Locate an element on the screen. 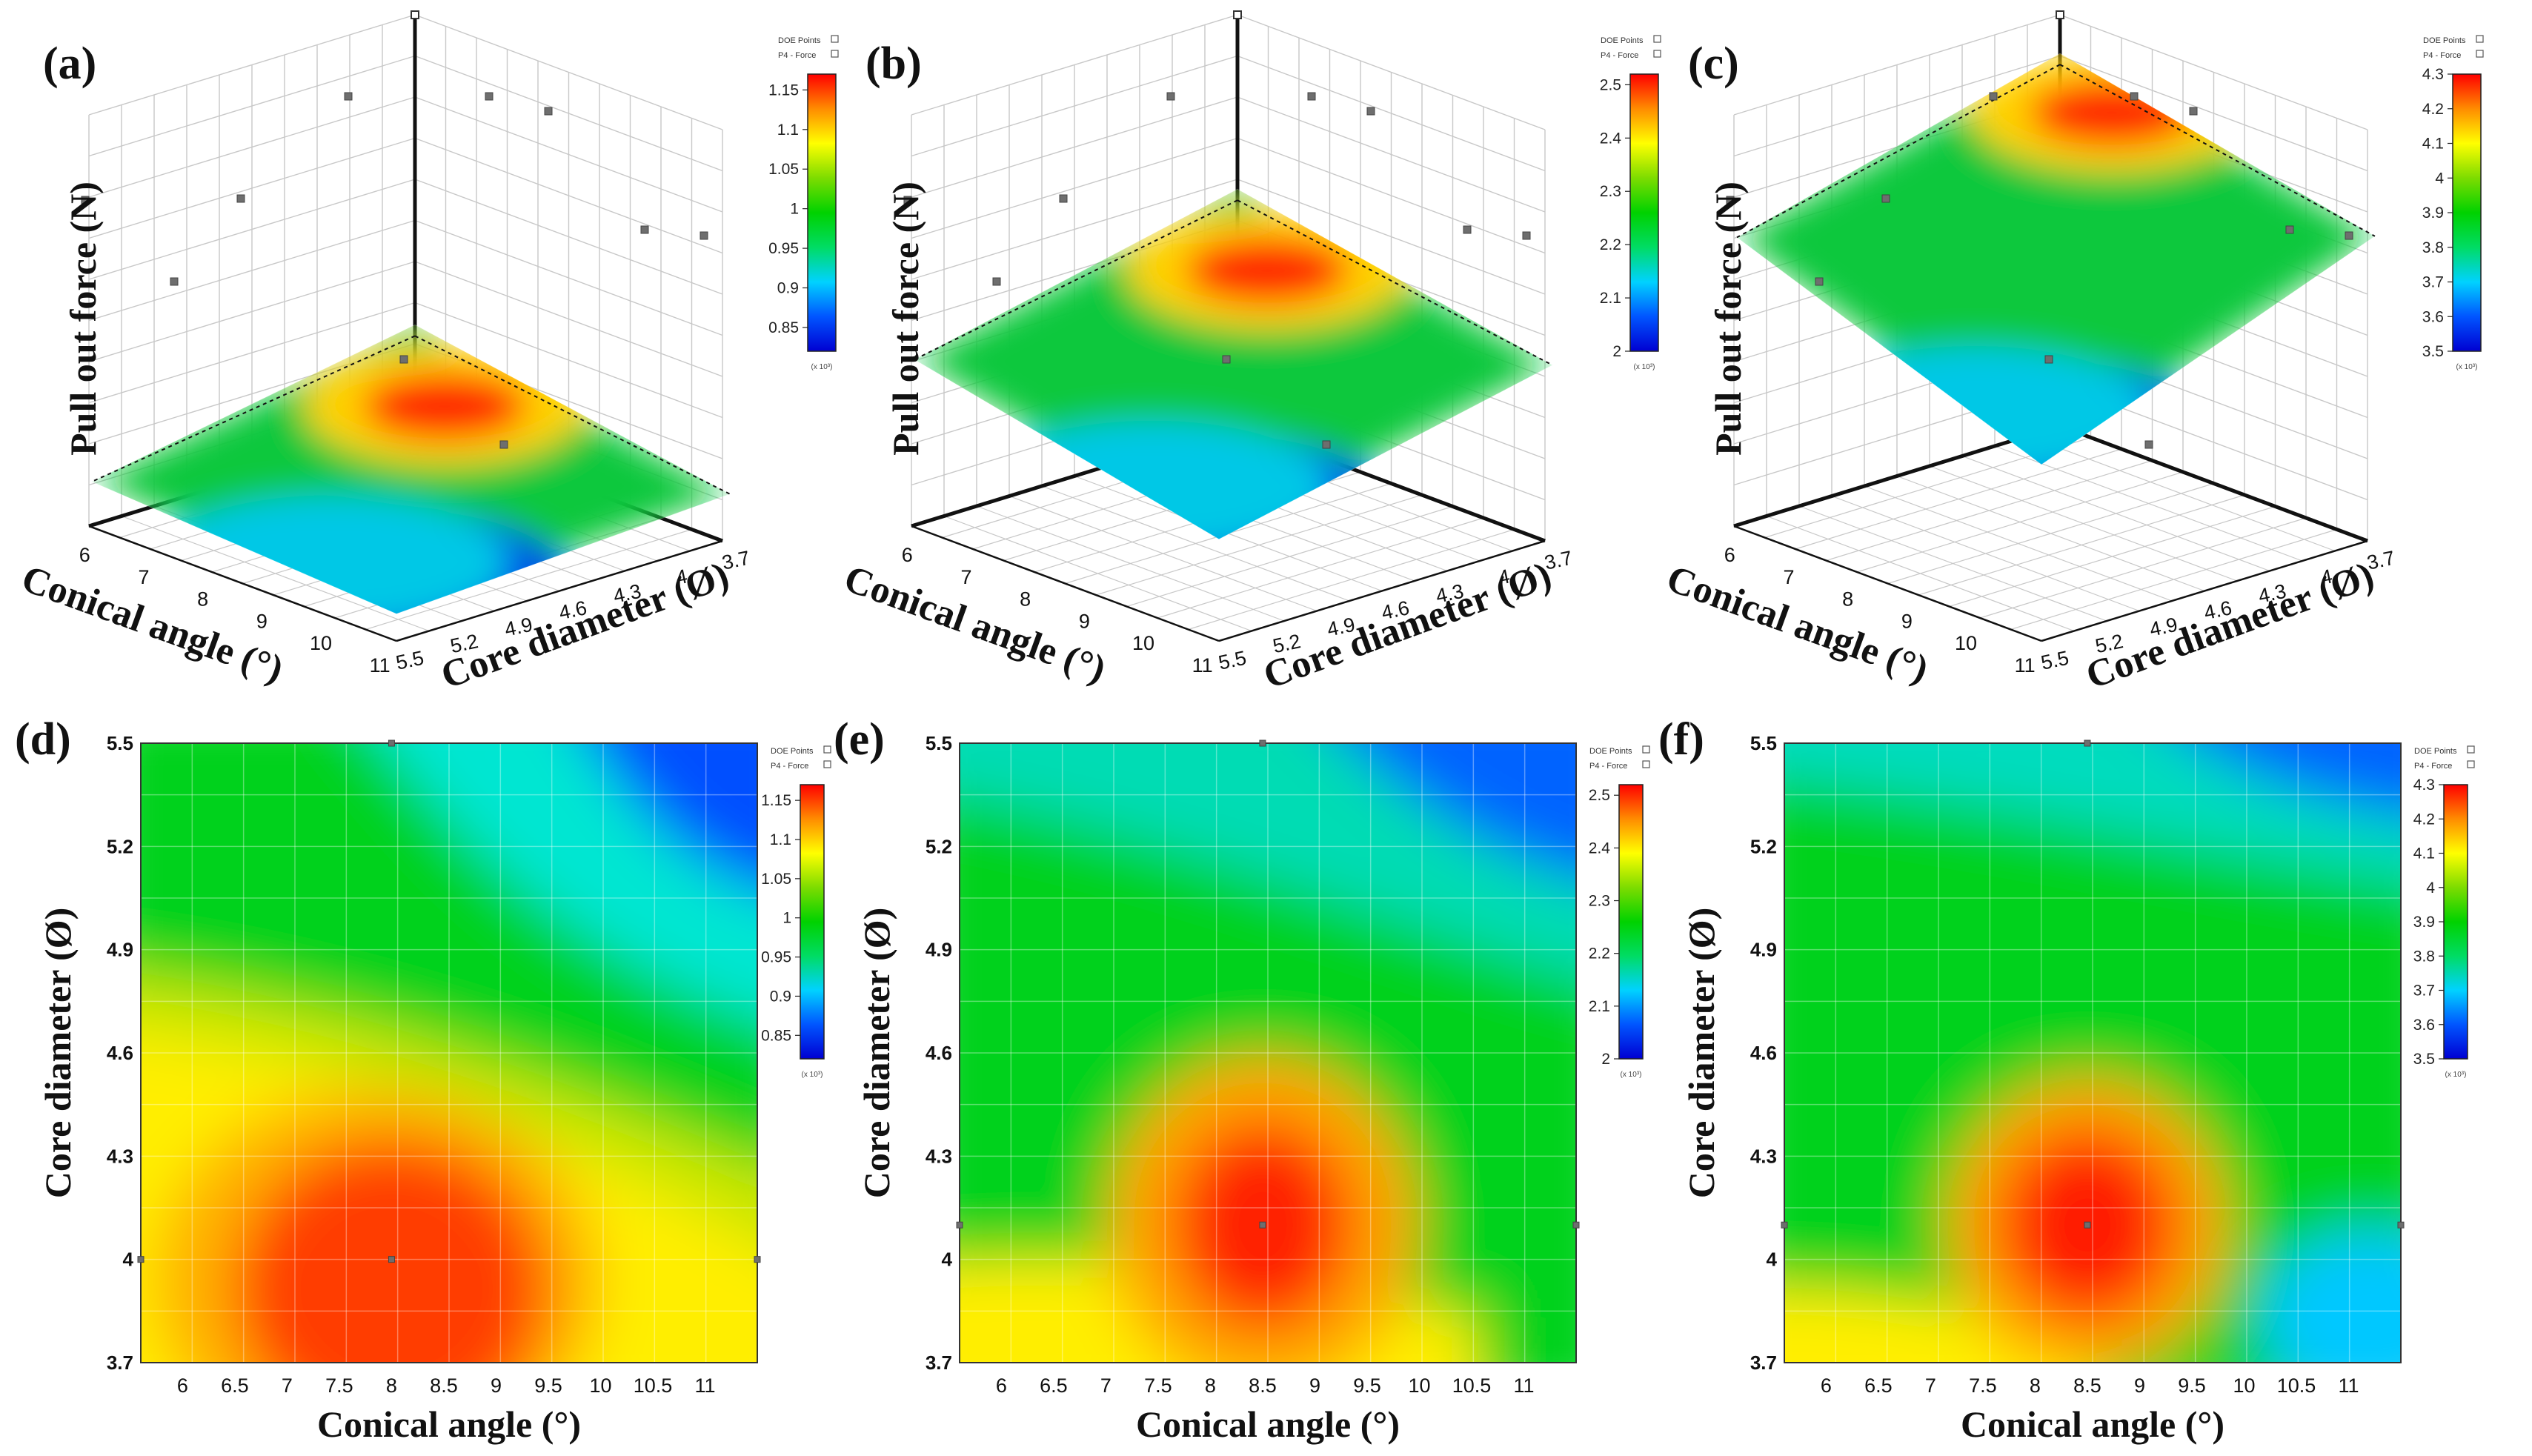 The image size is (2532, 1456). x-tick-label: 8 is located at coordinates (391, 1385).